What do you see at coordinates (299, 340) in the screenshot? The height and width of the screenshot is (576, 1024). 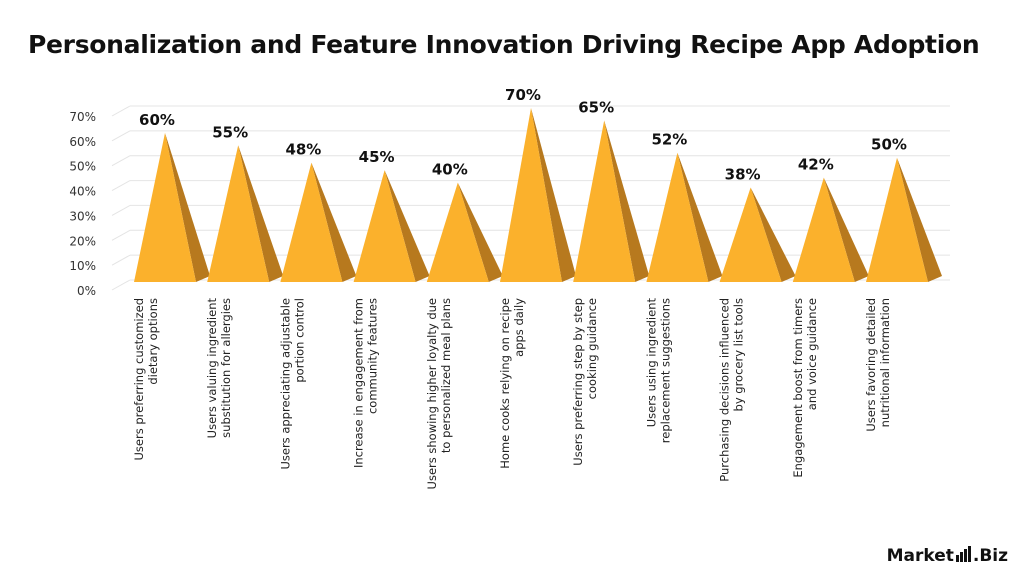 I see `category-label-line: portion control` at bounding box center [299, 340].